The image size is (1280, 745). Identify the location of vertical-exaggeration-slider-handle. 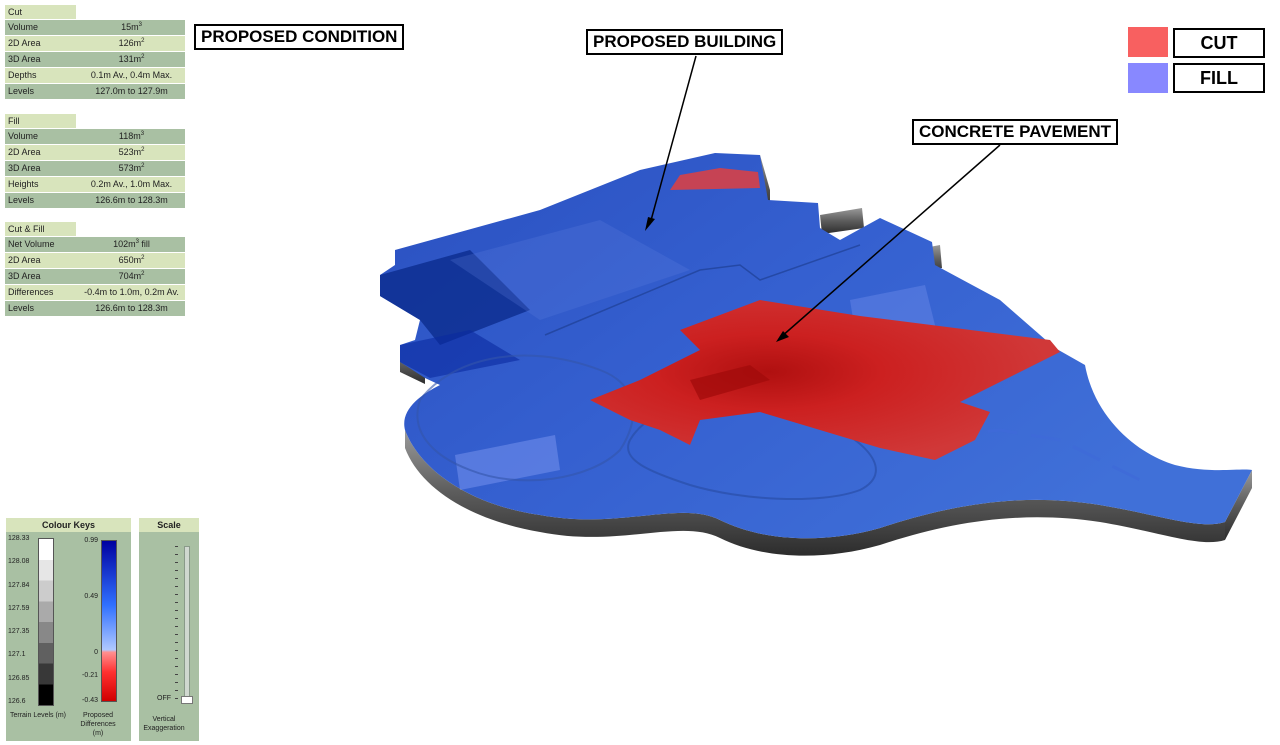
(187, 700).